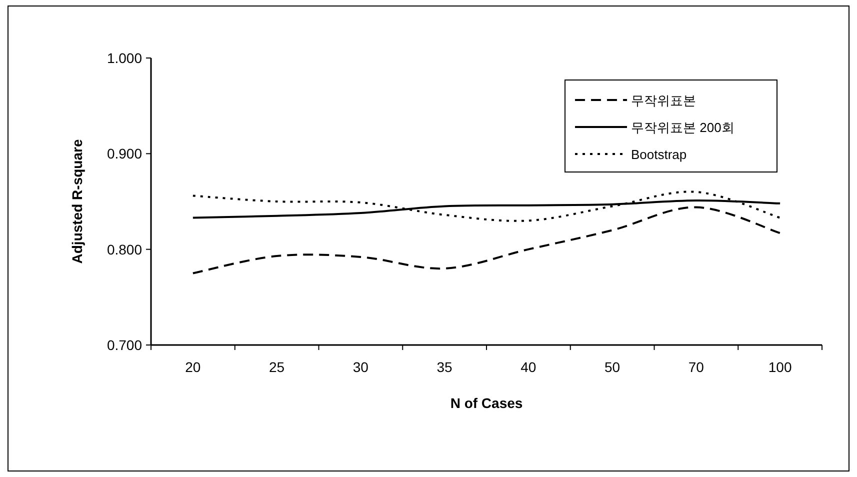  Describe the element at coordinates (360, 367) in the screenshot. I see `x-tick-label: 30` at that location.